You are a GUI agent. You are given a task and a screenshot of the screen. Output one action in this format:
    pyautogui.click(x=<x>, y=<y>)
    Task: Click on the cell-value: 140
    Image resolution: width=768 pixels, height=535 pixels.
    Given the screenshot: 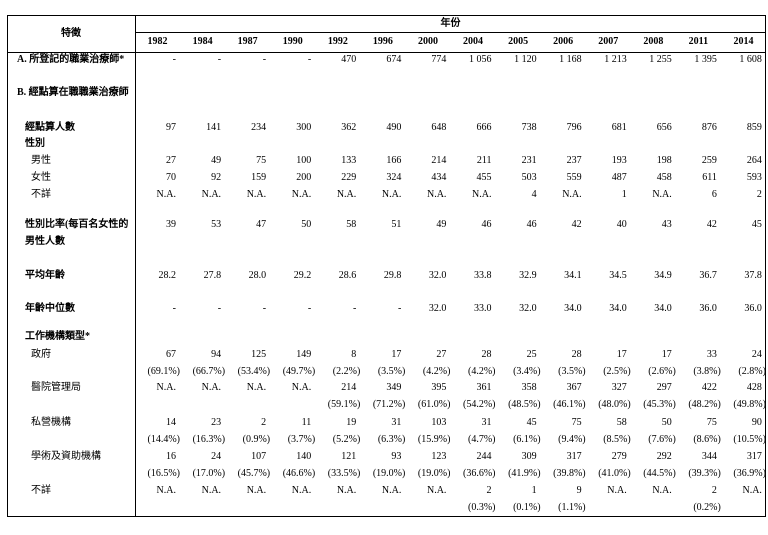 What is the action you would take?
    pyautogui.click(x=304, y=456)
    